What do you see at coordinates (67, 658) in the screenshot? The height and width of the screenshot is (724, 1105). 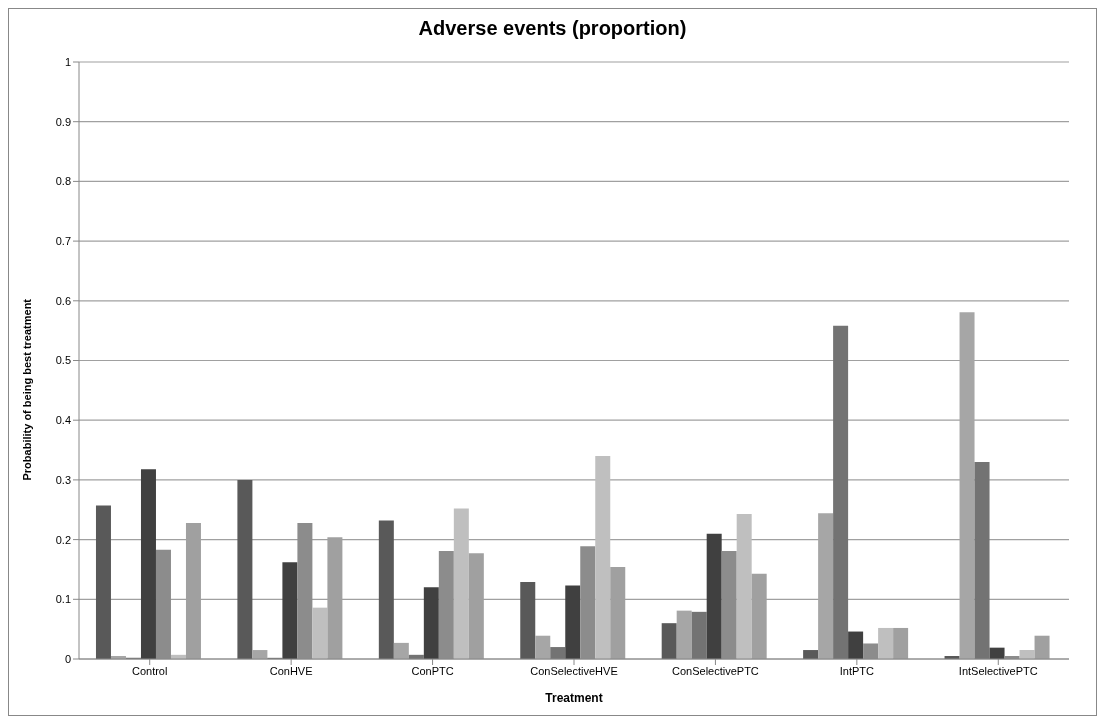 I see `y-tick-label: 0` at bounding box center [67, 658].